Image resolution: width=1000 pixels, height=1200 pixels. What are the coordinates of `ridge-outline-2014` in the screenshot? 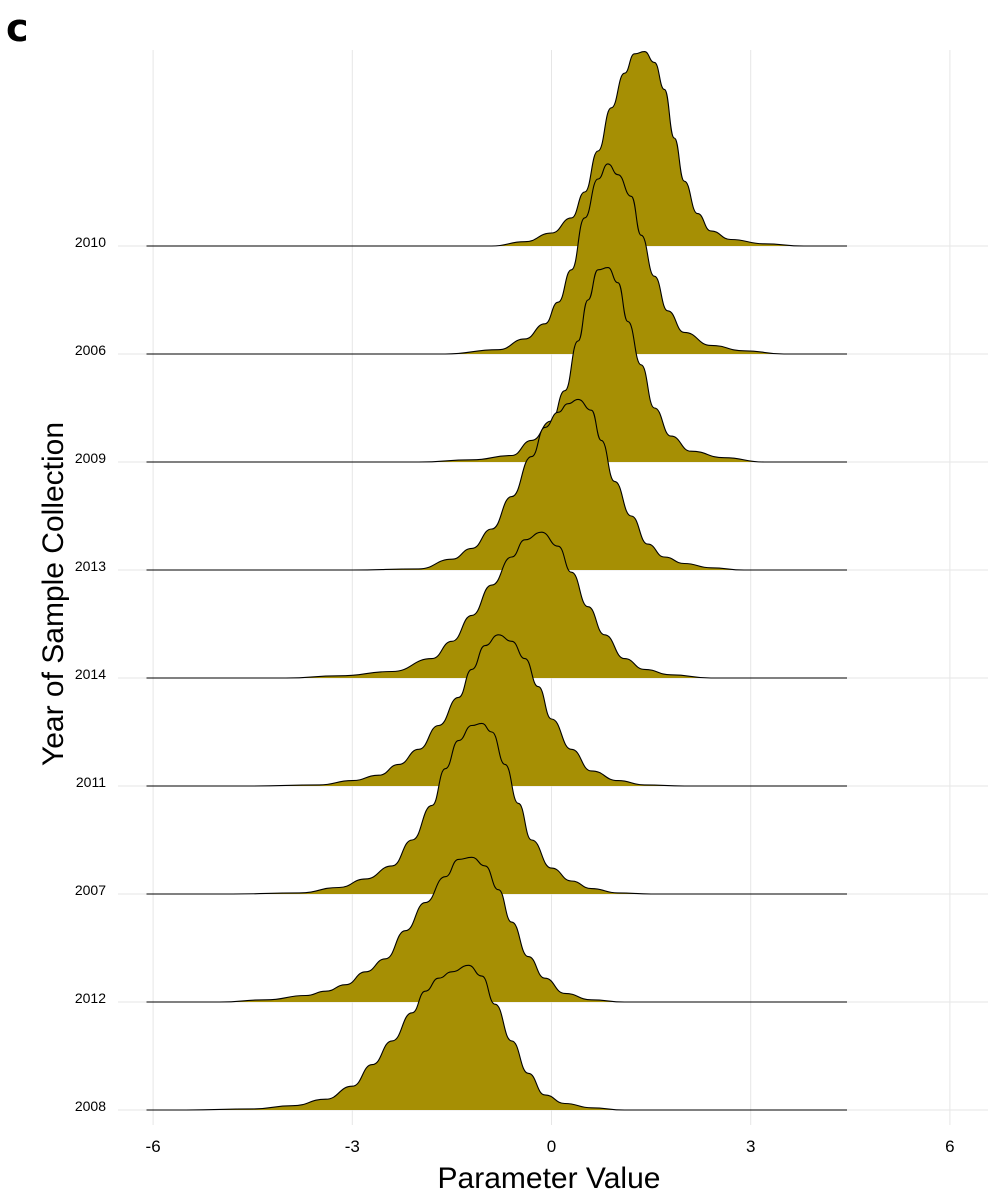 It's located at (496, 605).